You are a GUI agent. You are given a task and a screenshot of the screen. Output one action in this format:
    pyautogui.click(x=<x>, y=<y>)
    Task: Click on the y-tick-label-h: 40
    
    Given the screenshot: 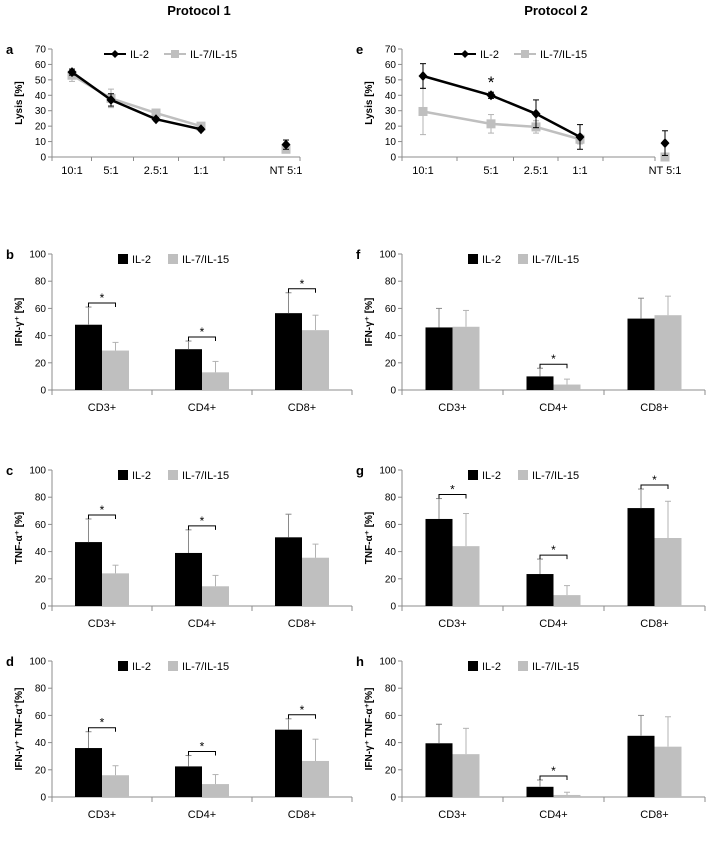 What is the action you would take?
    pyautogui.click(x=391, y=743)
    